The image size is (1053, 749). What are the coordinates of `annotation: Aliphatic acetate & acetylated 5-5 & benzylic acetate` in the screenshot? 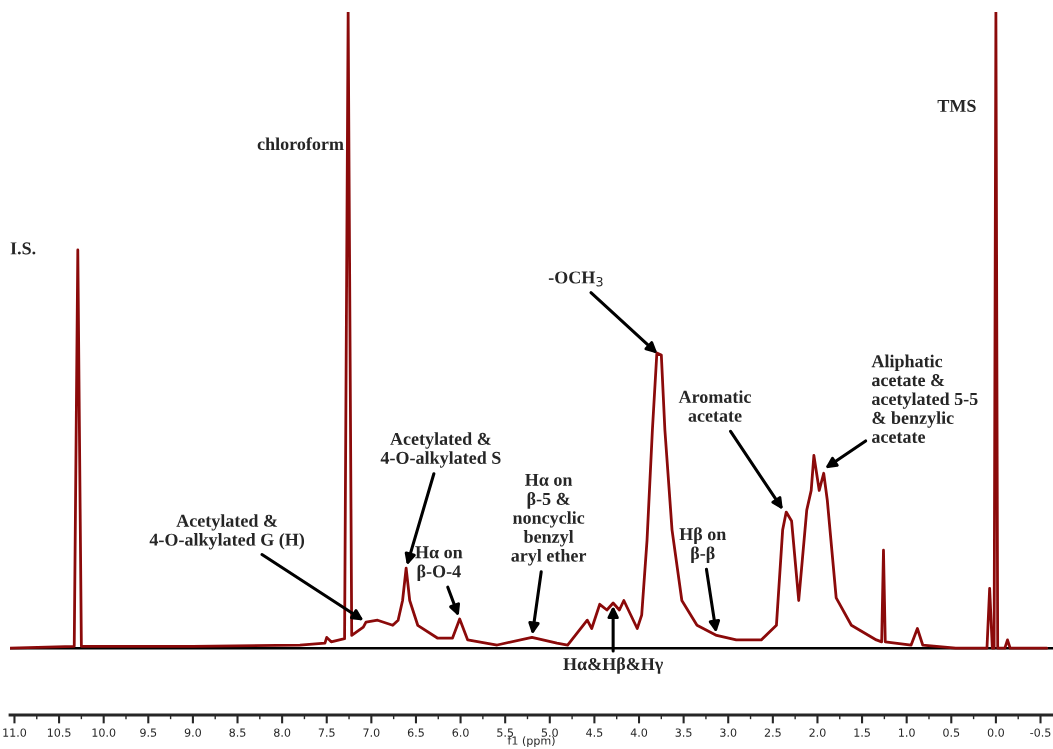 It's located at (924, 398).